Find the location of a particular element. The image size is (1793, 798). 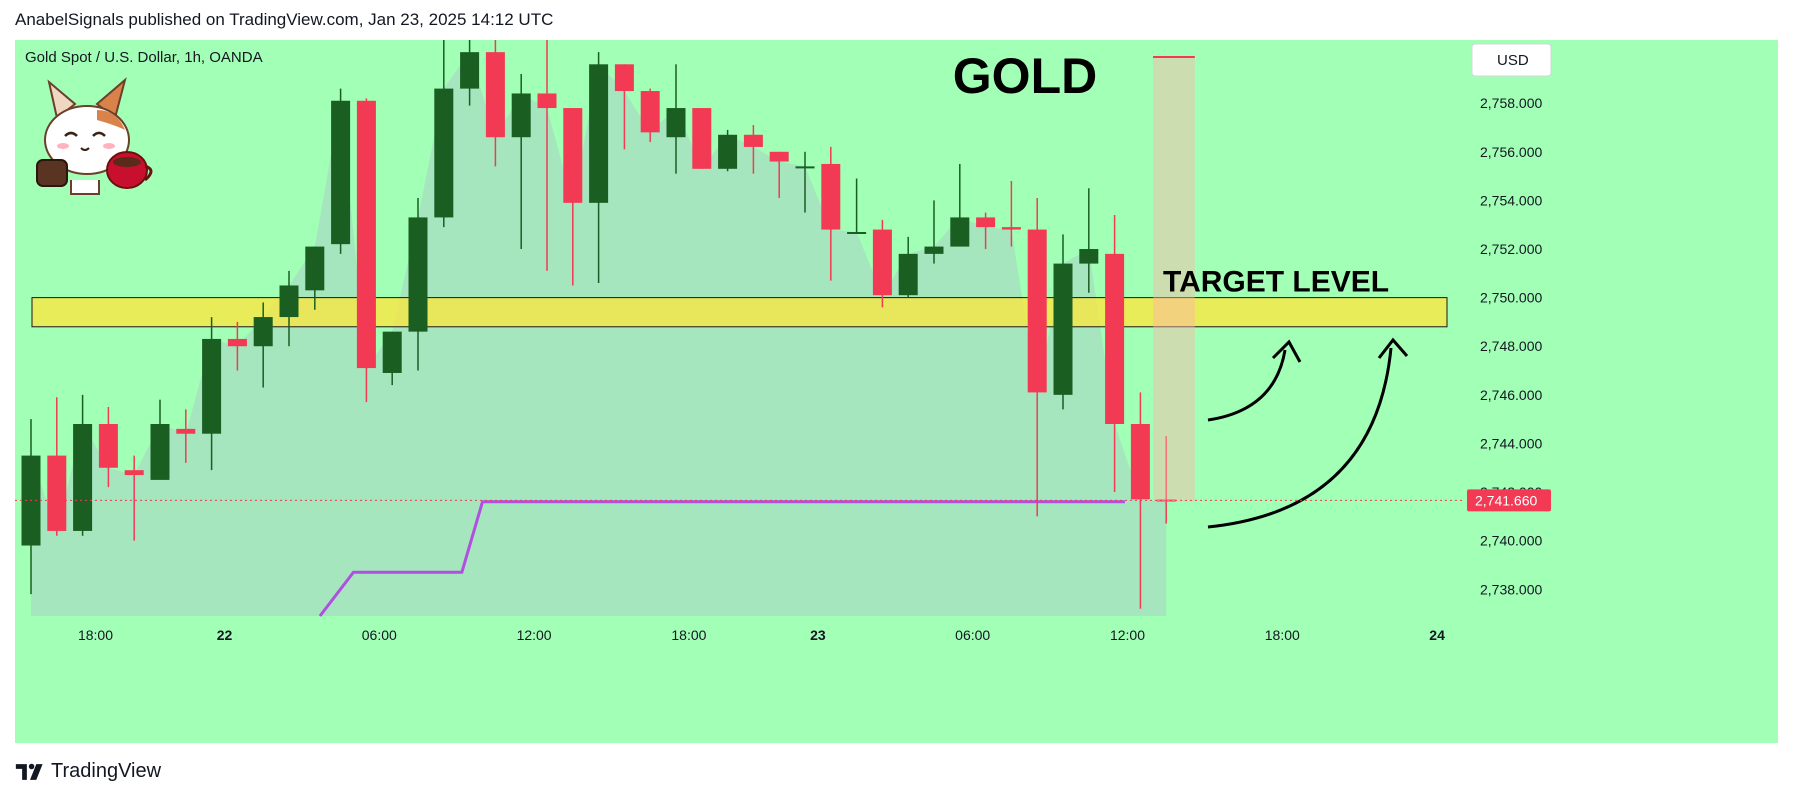

x-tick-label: 24 is located at coordinates (1437, 635).